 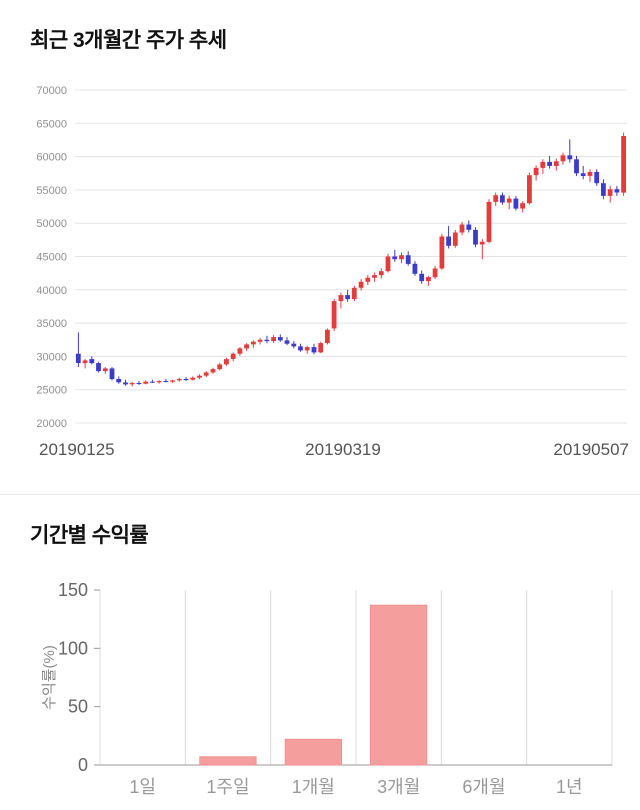 What do you see at coordinates (320, 494) in the screenshot?
I see `section-divider` at bounding box center [320, 494].